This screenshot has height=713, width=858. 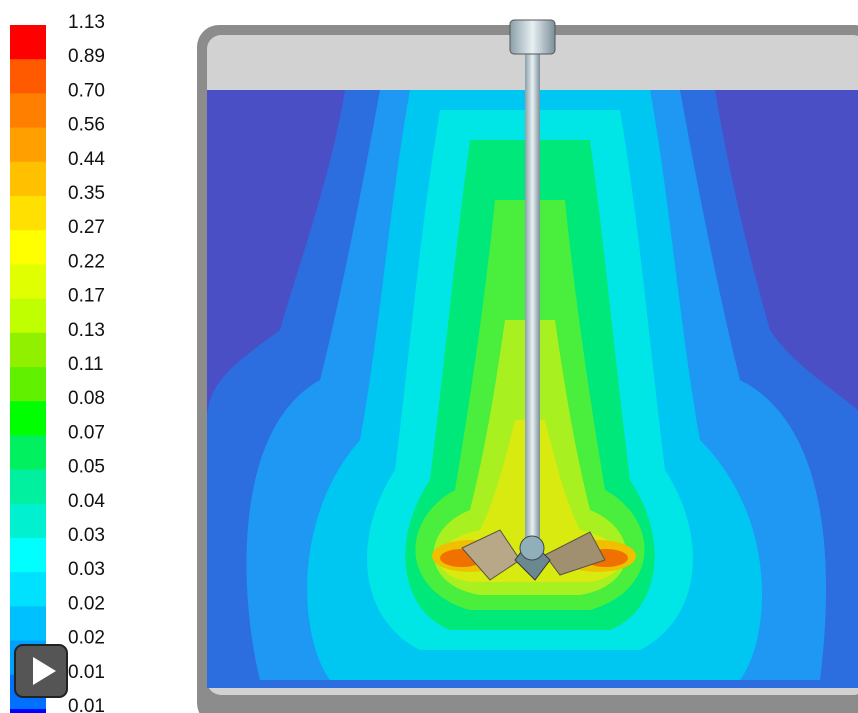 I want to click on legend-label: 0.89, so click(x=86, y=56).